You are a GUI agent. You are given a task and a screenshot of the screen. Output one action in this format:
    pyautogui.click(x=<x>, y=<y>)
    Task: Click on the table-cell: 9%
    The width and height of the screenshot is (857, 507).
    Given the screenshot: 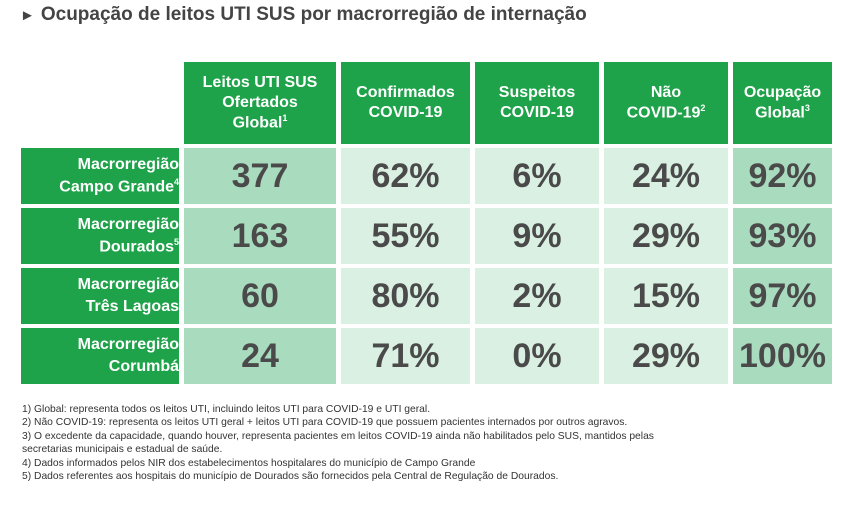 What is the action you would take?
    pyautogui.click(x=537, y=236)
    